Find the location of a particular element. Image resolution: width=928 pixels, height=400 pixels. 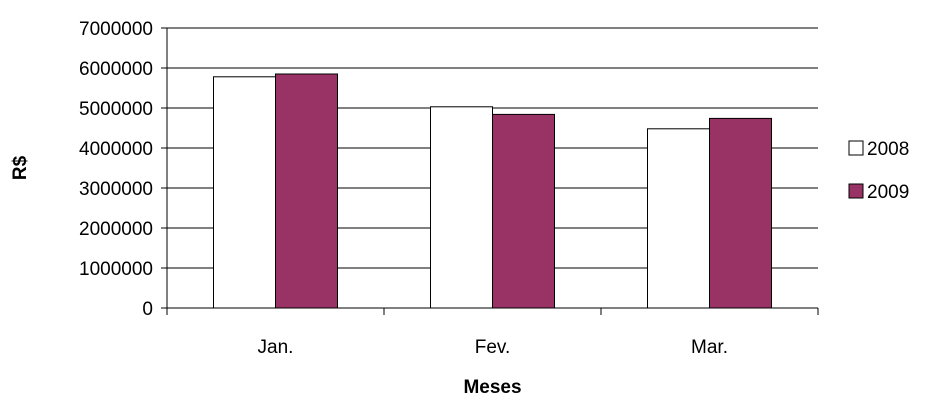

y-tick-label: 4000000 is located at coordinates (116, 149).